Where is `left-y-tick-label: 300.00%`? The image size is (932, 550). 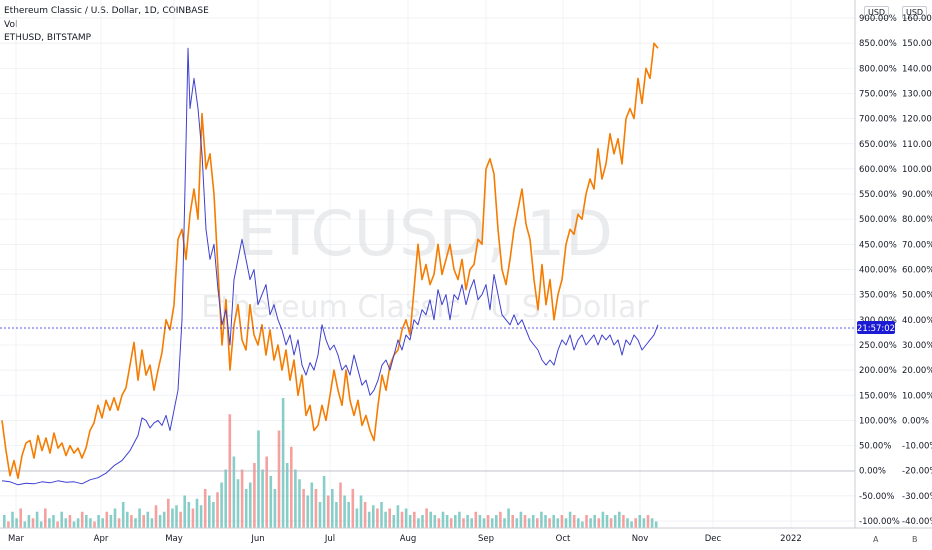 left-y-tick-label: 300.00% is located at coordinates (878, 321).